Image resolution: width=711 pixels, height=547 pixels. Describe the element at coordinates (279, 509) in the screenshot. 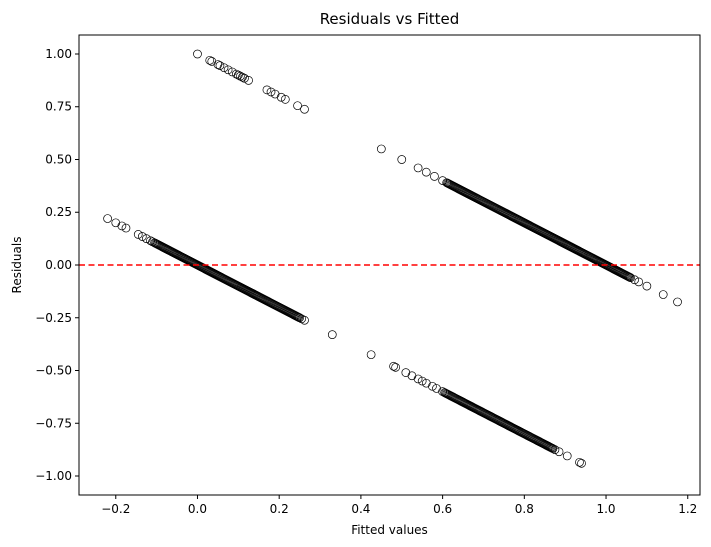

I see `x-tick-label: 0.2` at that location.